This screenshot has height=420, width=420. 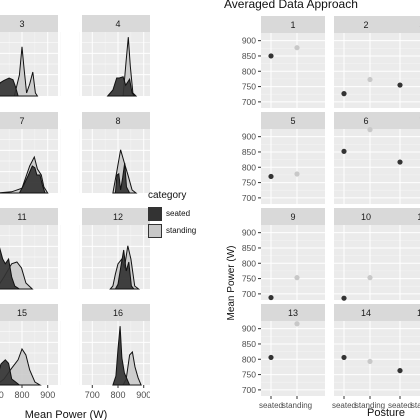 What do you see at coordinates (22, 313) in the screenshot?
I see `facet-label: 15` at bounding box center [22, 313].